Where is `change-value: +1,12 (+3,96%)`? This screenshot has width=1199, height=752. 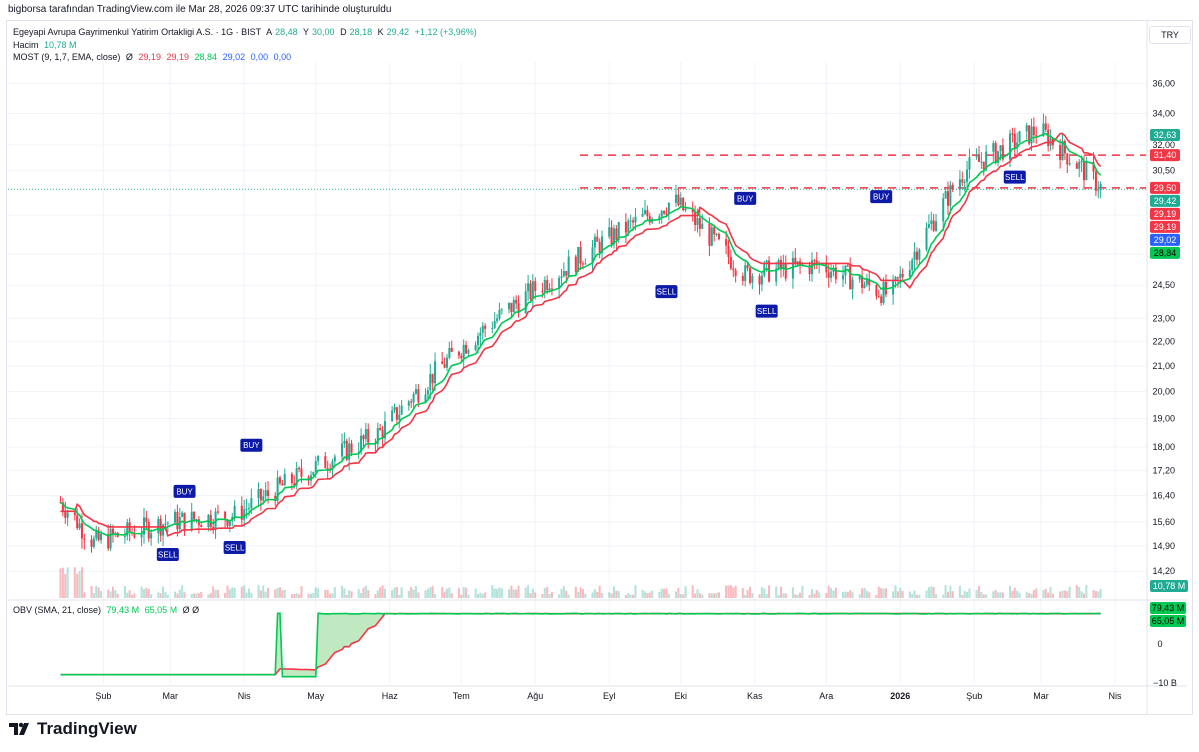
change-value: +1,12 (+3,96%) is located at coordinates (445, 32).